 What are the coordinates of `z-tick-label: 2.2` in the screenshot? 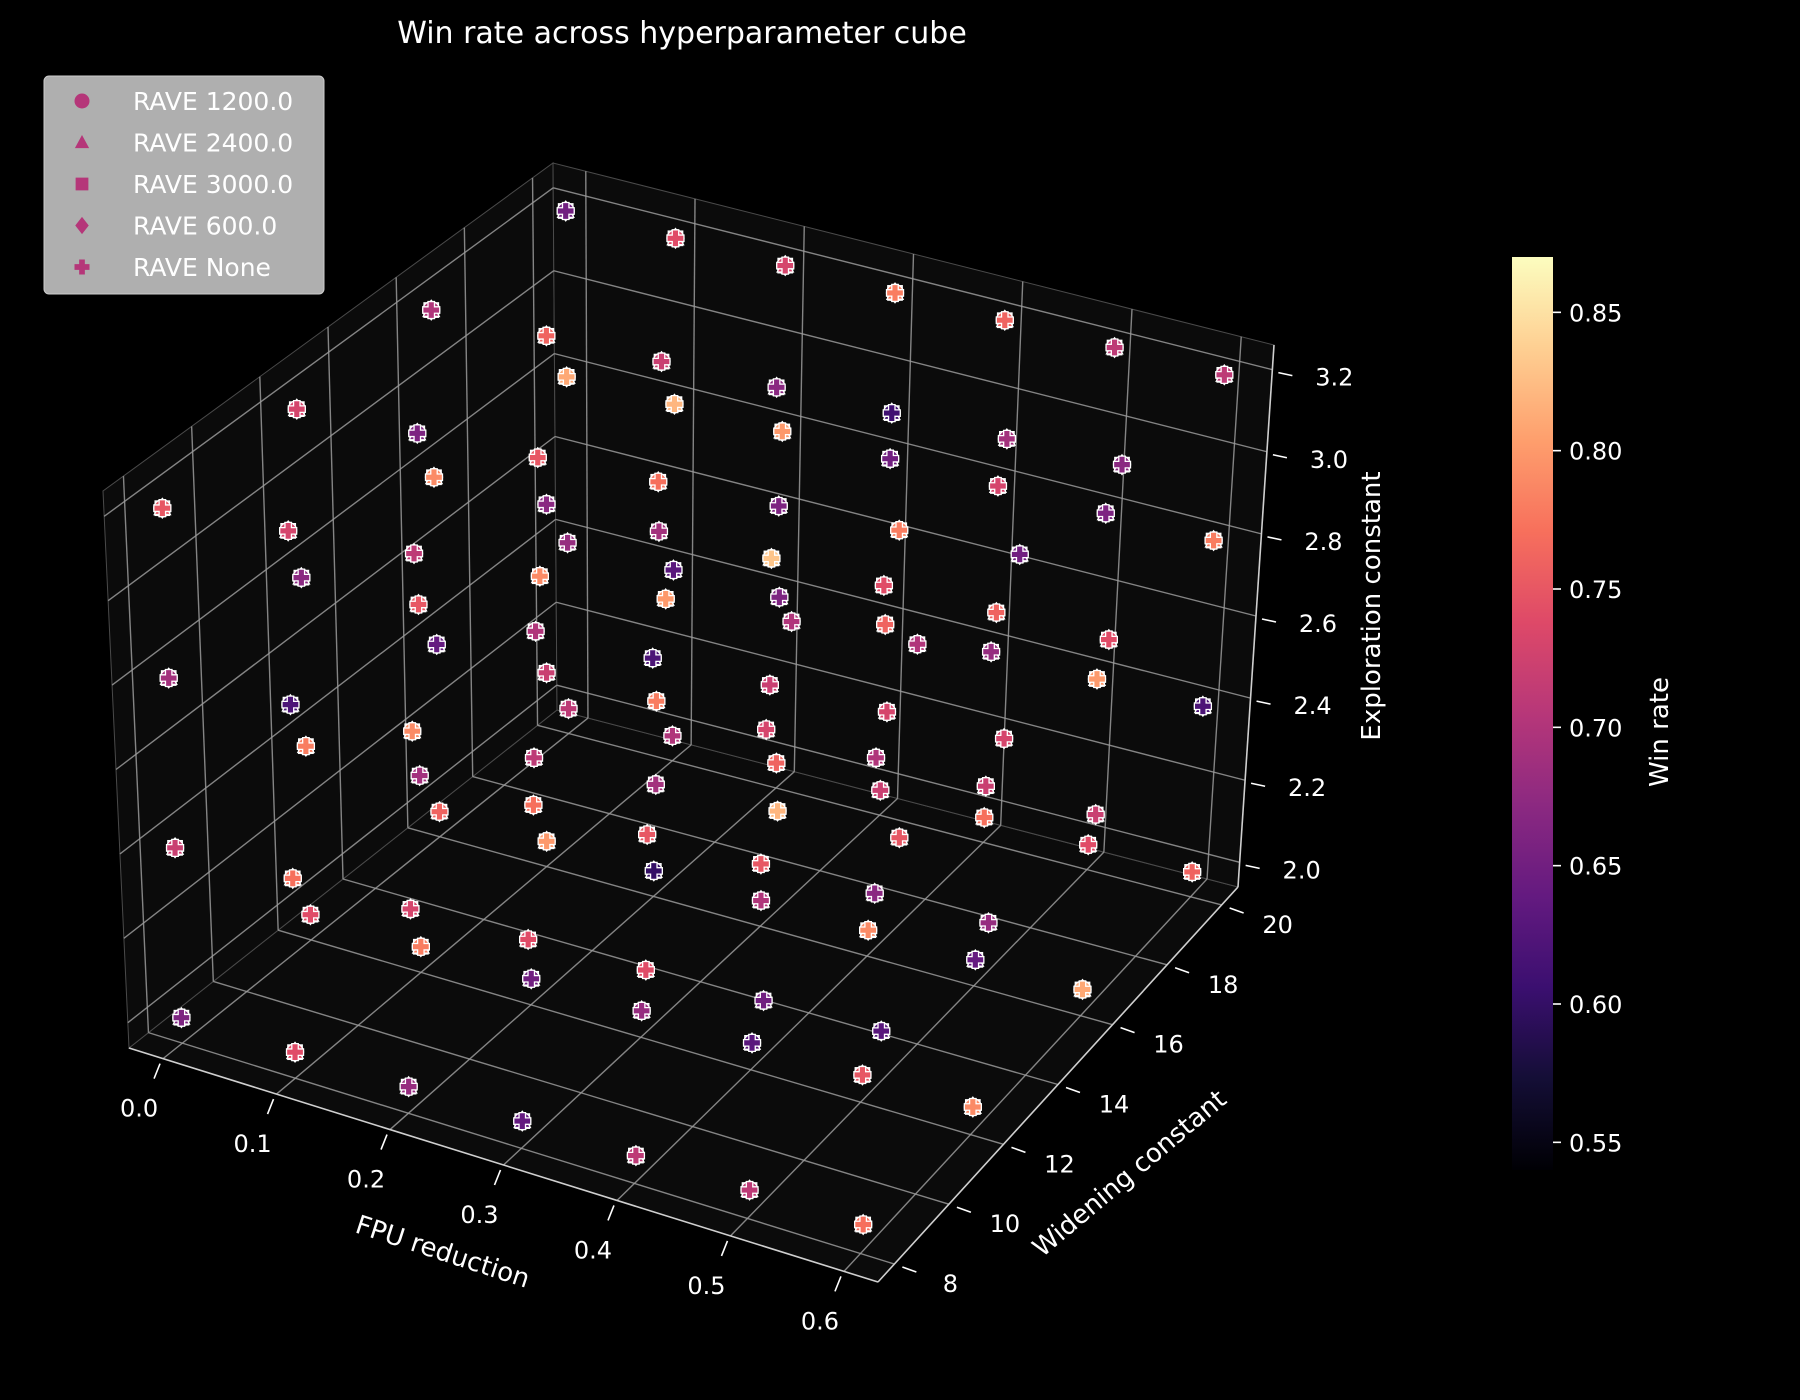 It's located at (1307, 788).